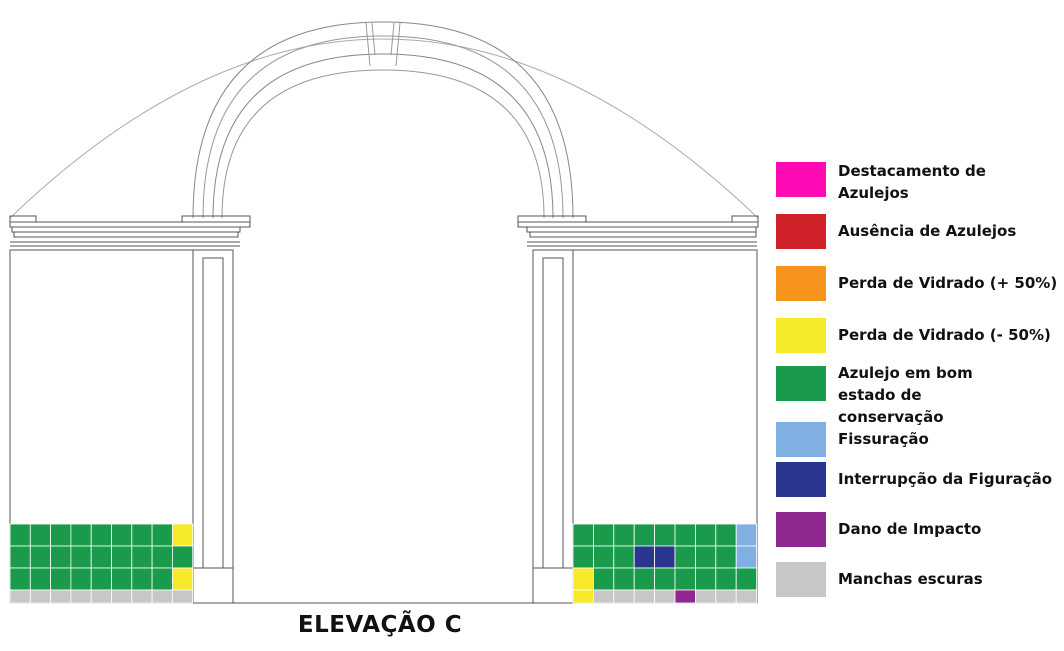  Describe the element at coordinates (383, 144) in the screenshot. I see `arch-innermost` at that location.